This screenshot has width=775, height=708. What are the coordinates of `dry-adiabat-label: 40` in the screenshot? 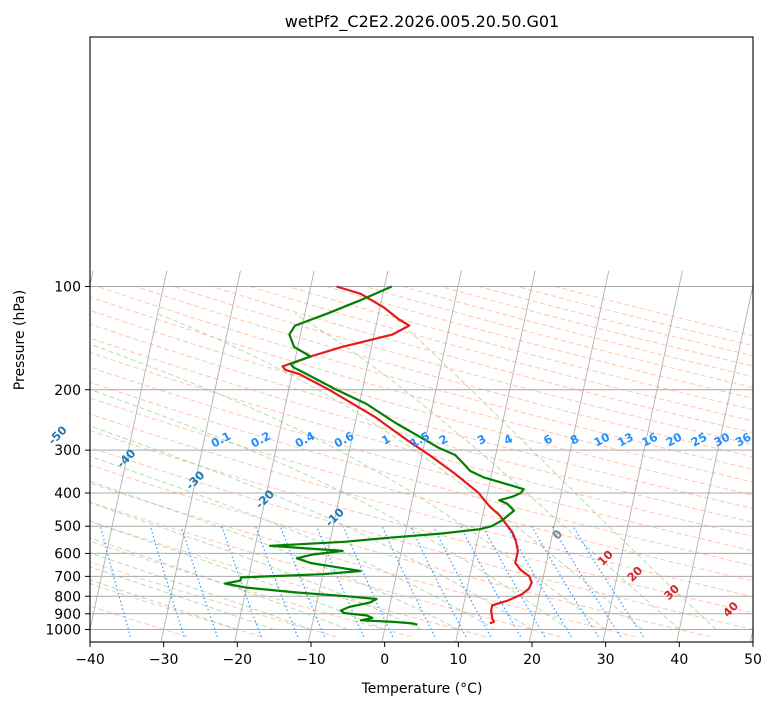 It's located at (730, 609).